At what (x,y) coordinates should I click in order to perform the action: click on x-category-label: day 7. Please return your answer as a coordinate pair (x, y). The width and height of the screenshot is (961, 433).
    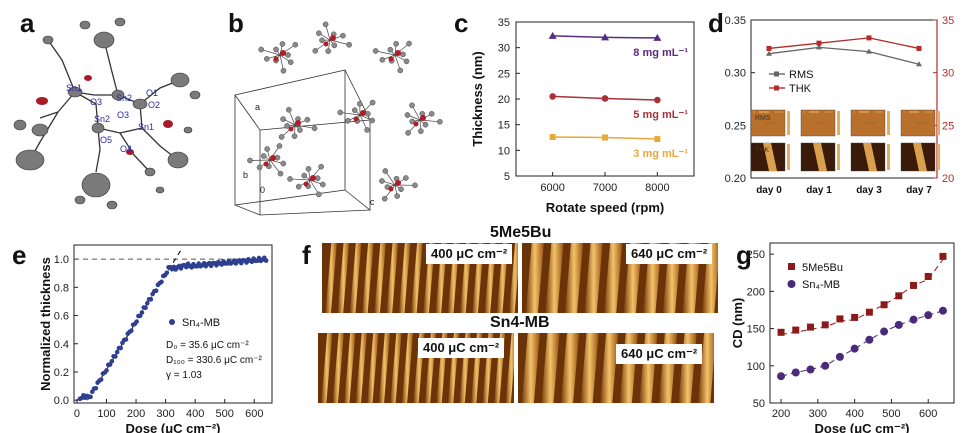
    Looking at the image, I should click on (919, 190).